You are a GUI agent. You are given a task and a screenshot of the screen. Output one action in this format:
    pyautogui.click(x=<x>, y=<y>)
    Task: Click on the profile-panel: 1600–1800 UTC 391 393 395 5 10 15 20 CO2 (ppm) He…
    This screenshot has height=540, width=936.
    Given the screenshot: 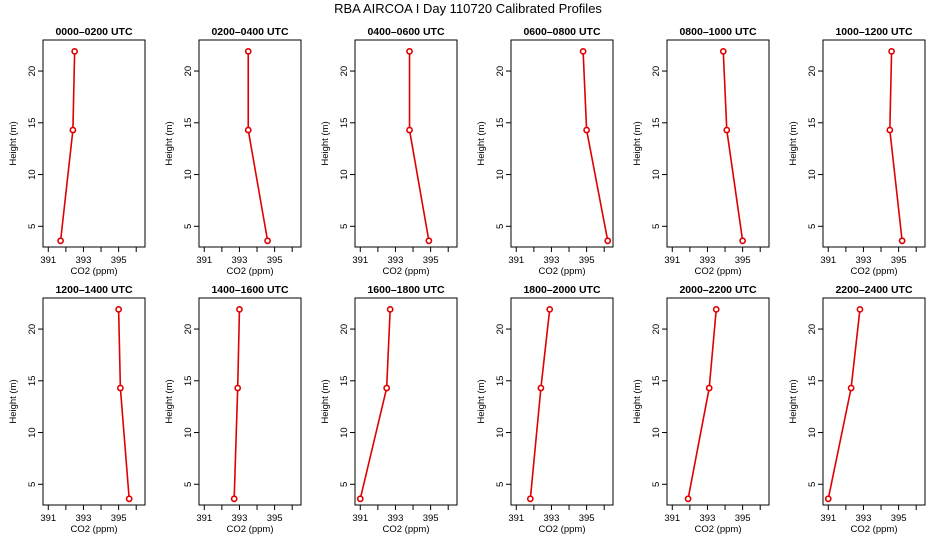 What is the action you would take?
    pyautogui.click(x=389, y=409)
    